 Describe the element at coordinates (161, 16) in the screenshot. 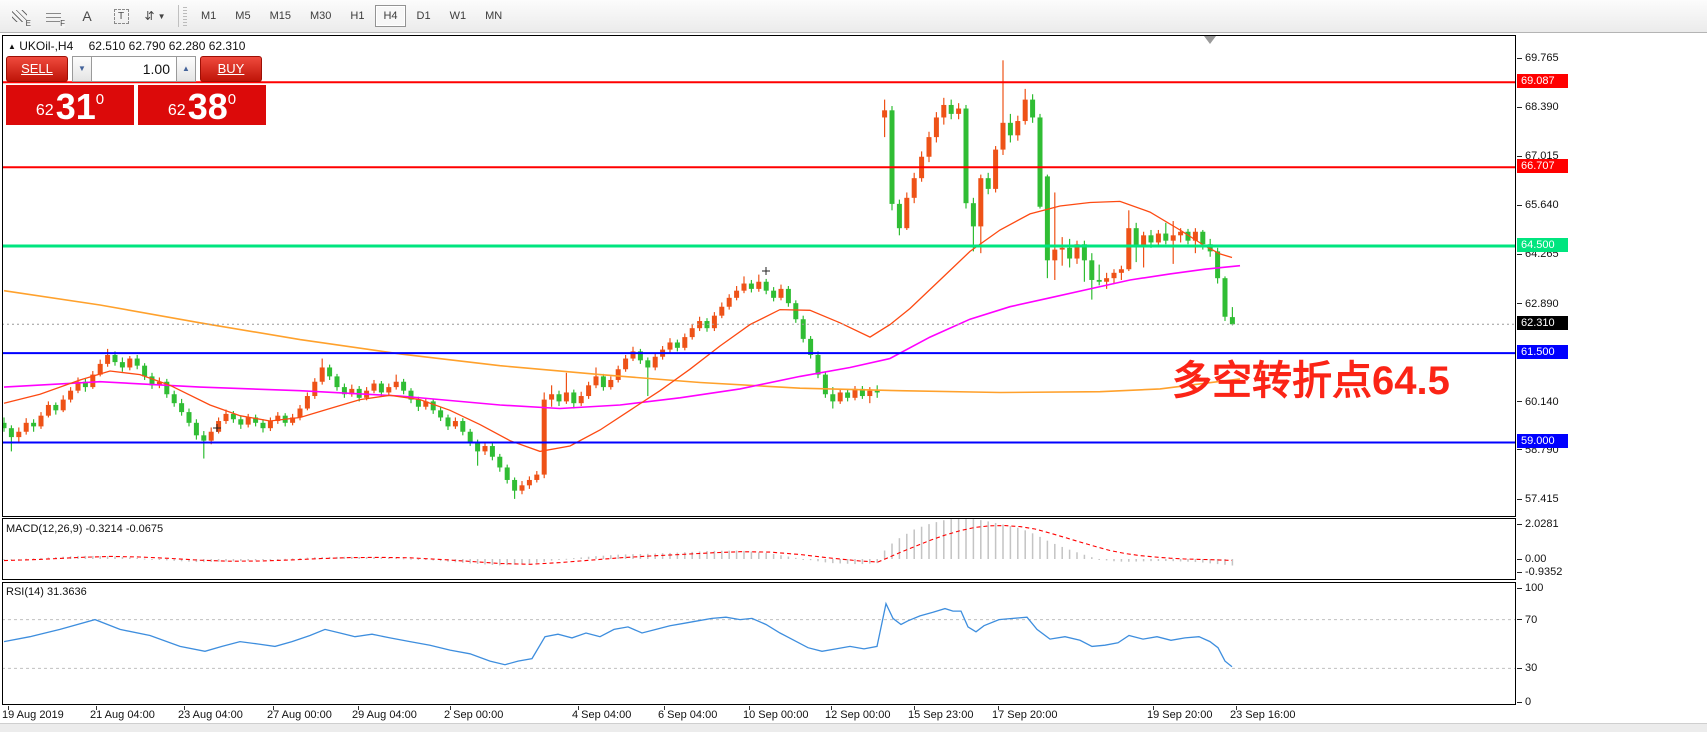

I see `chevron-down-icon: ▼` at that location.